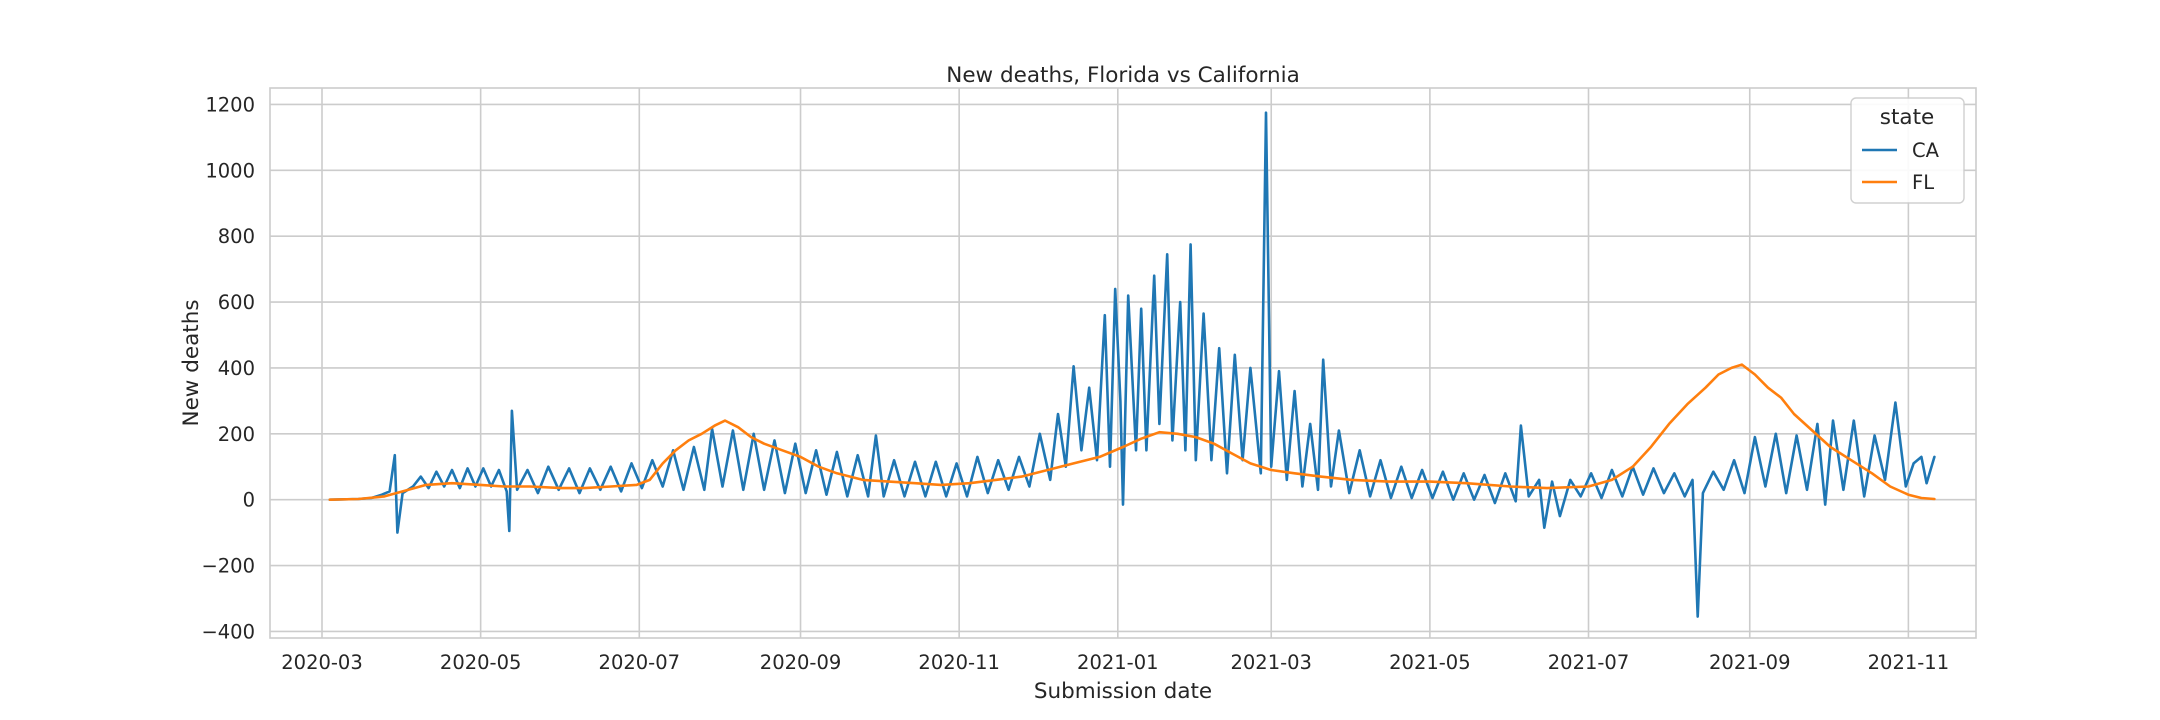  I want to click on y-tick-label: 0, so click(249, 500).